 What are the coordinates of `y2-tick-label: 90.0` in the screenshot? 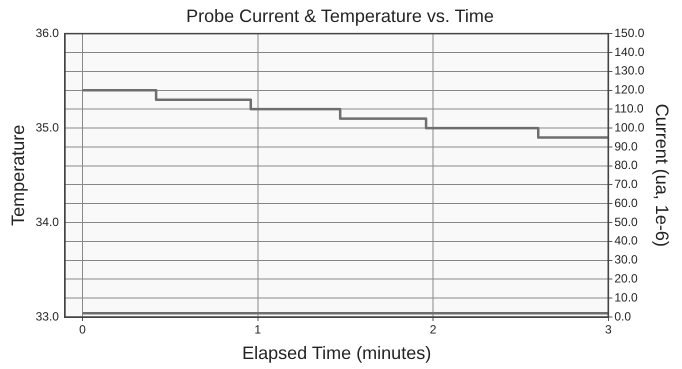 It's located at (626, 146).